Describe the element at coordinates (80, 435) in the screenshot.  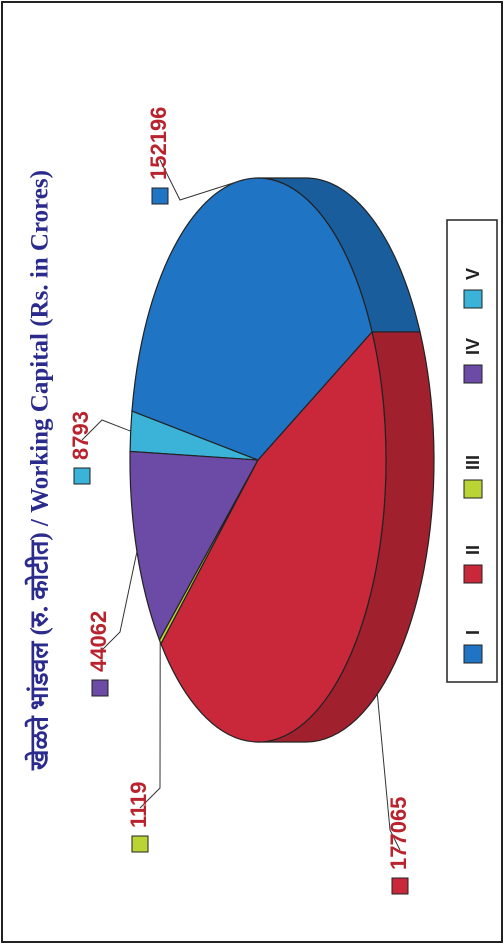
I see `data-label: 8793` at that location.